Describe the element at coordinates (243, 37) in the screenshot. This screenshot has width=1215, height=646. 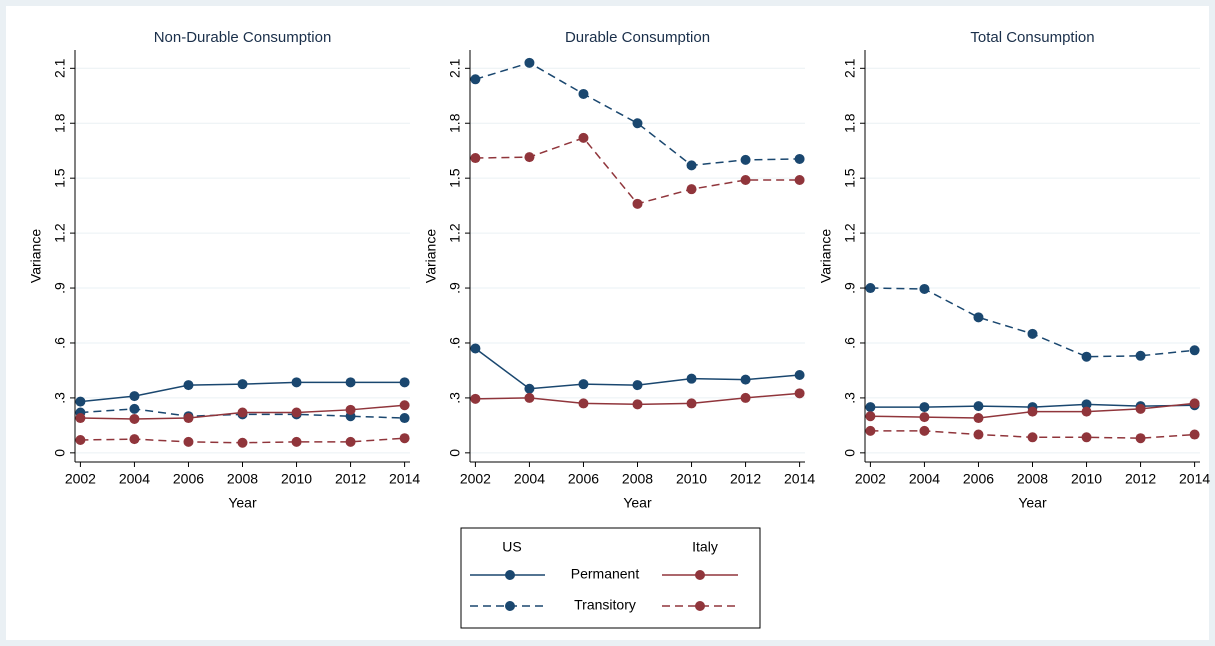
I see `panel-title: Non-Durable Consumption` at that location.